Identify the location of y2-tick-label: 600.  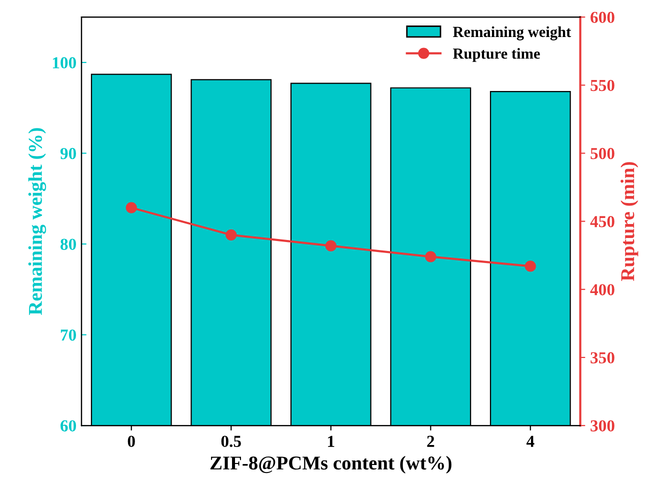
(602, 18).